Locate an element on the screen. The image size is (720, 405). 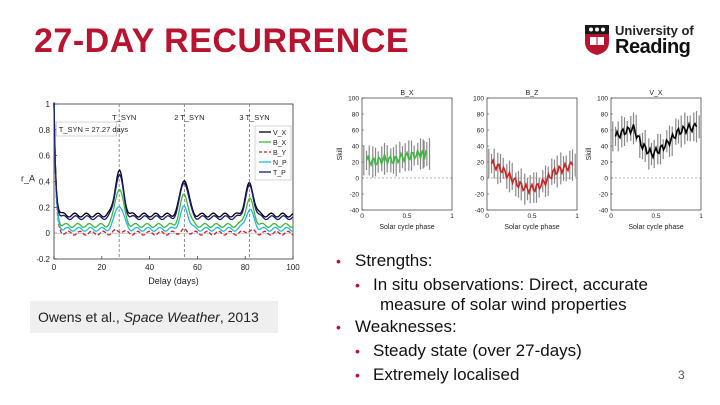
y-axis-label: r_A is located at coordinates (28, 179).